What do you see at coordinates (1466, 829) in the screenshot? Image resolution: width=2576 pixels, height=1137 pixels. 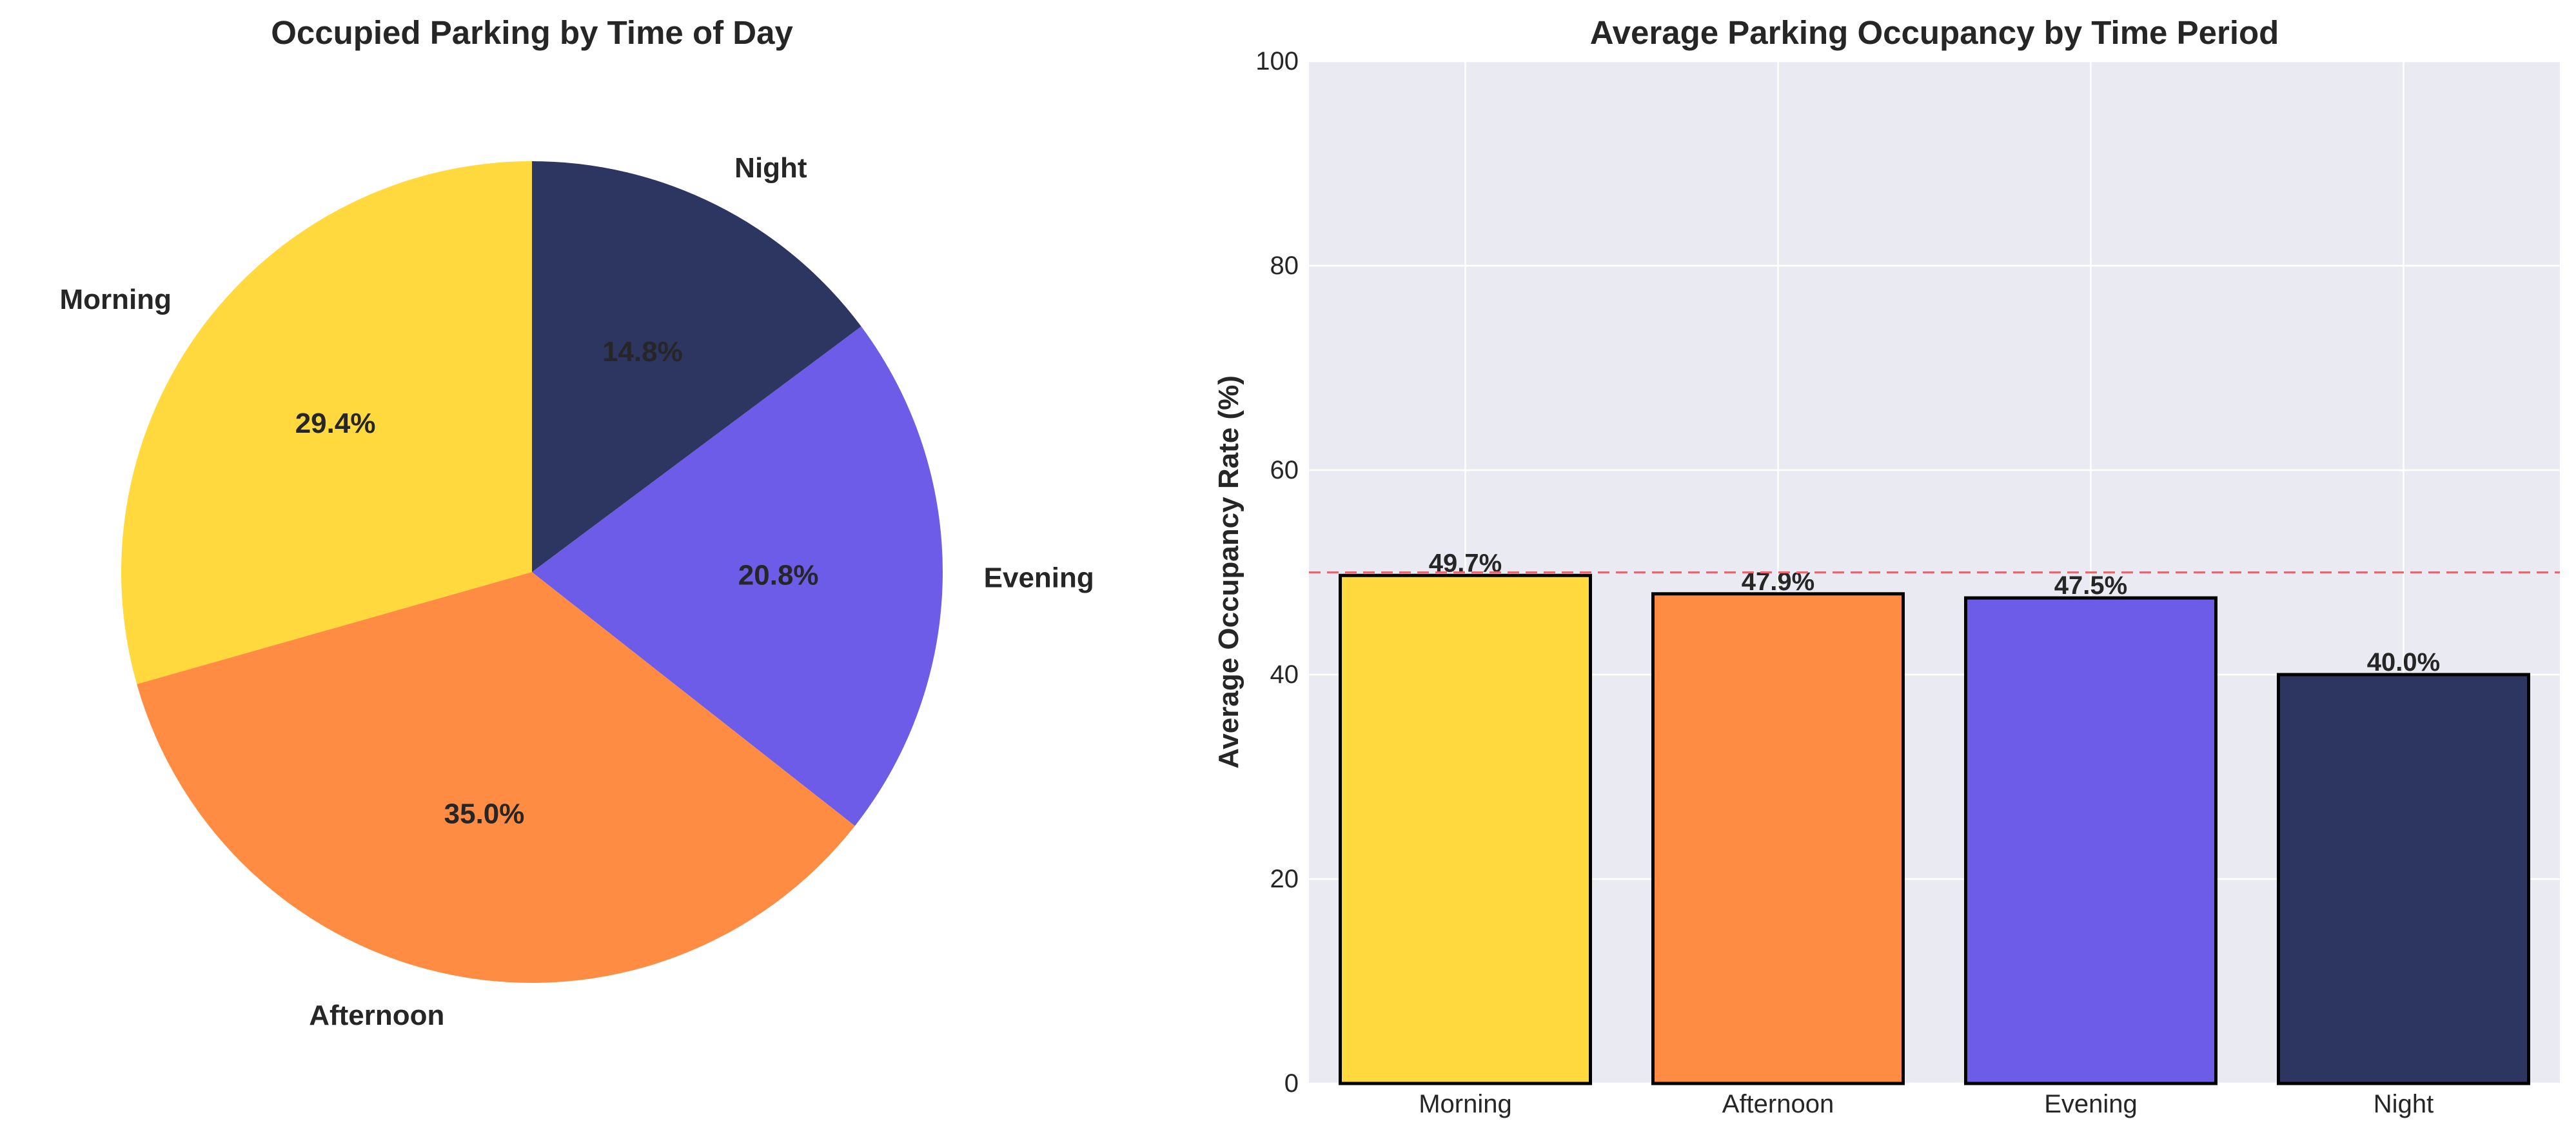 I see `bar-morning` at bounding box center [1466, 829].